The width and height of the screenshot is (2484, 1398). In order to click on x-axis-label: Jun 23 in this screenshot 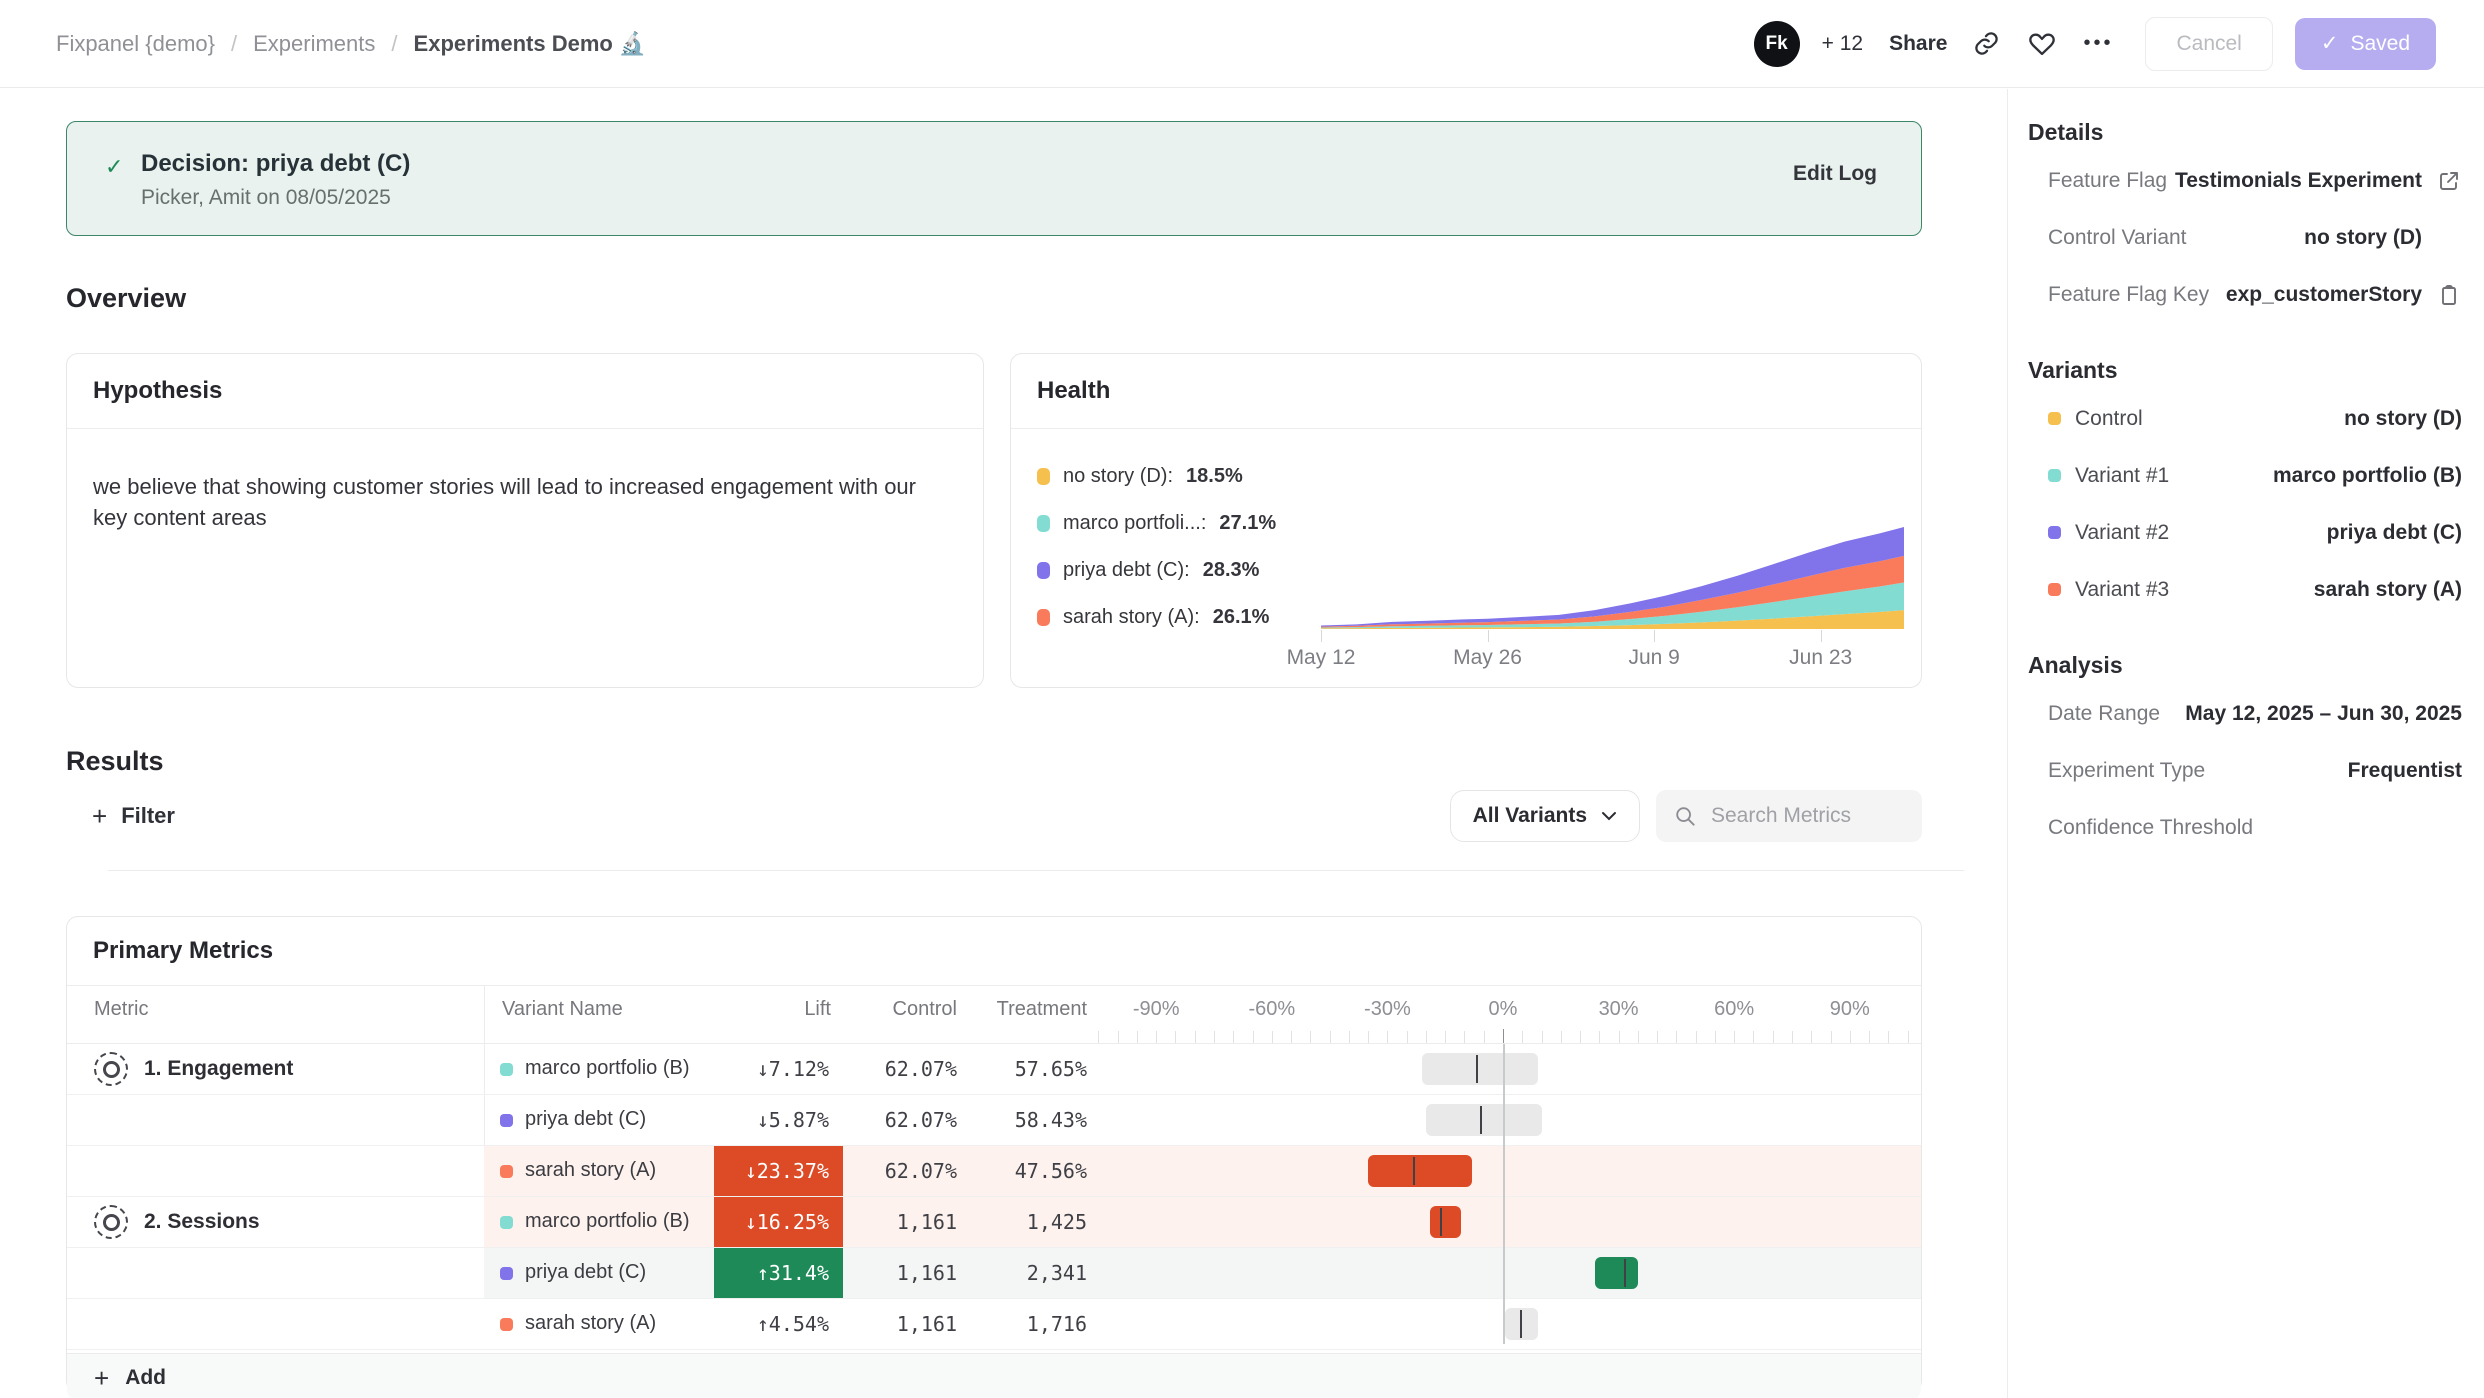, I will do `click(1821, 657)`.